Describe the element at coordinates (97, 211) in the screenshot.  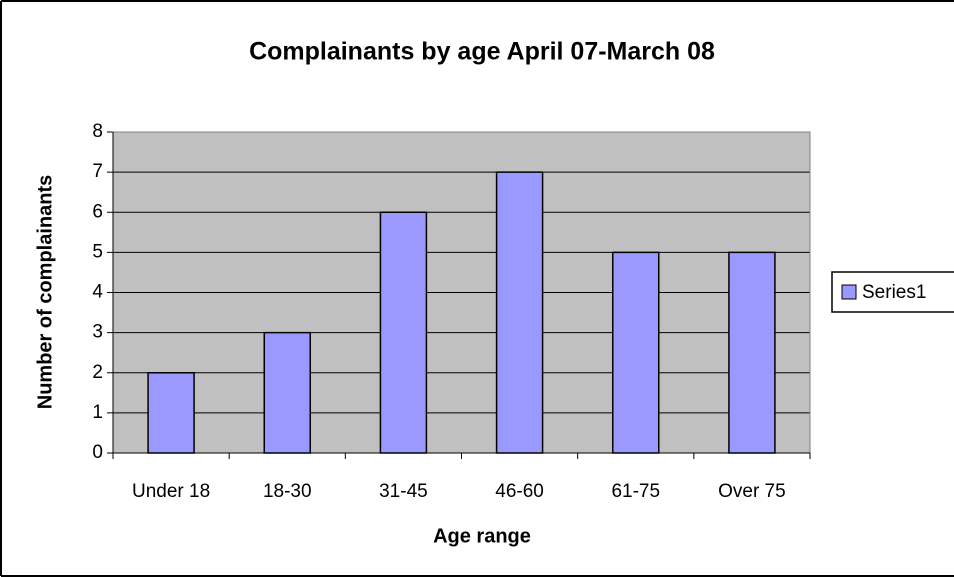
I see `y-tick-label: 6` at that location.